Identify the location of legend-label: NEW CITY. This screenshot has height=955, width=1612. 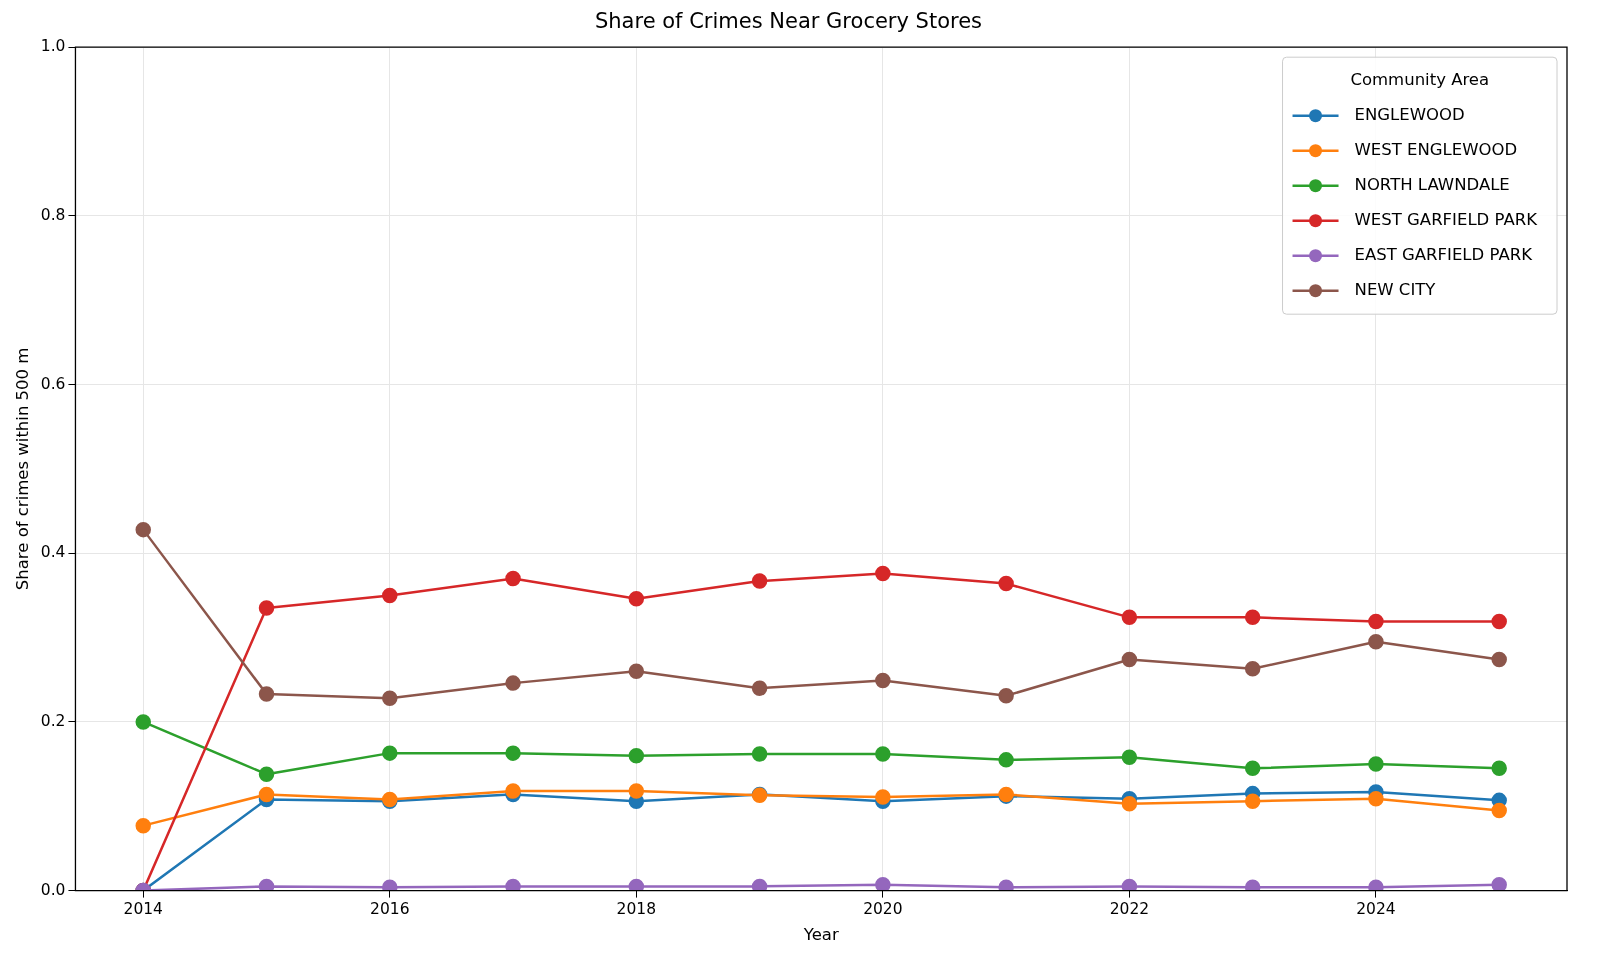
(1395, 289).